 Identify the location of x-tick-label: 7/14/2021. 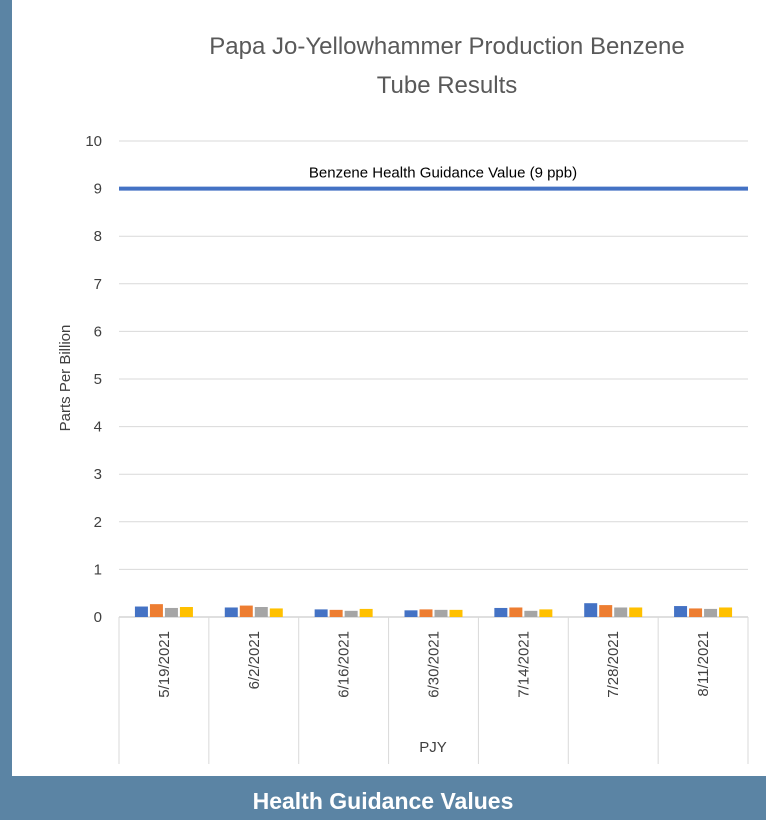
(523, 664).